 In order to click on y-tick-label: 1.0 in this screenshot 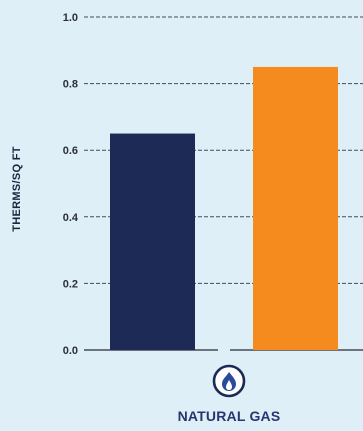, I will do `click(70, 18)`.